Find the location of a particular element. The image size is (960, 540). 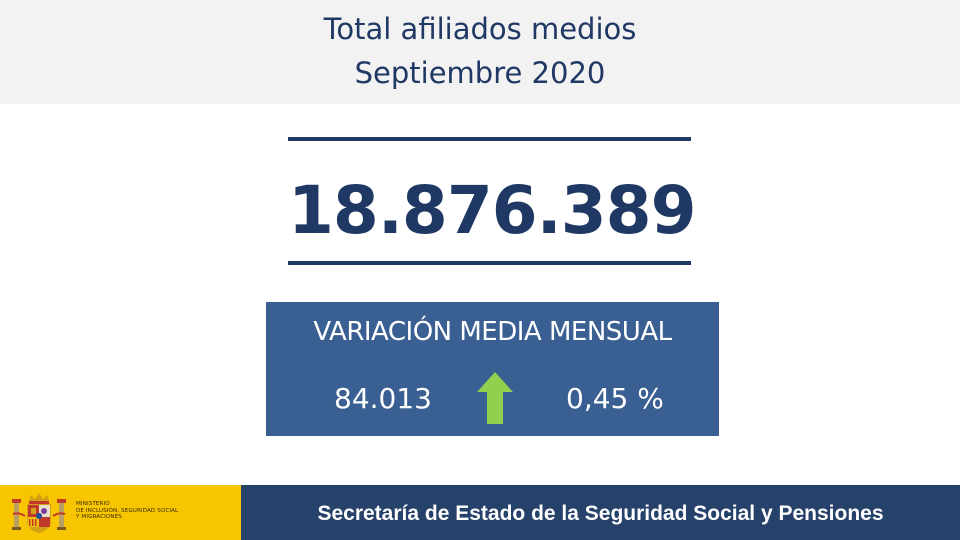

spain-coat-of-arms-icon is located at coordinates (39, 513).